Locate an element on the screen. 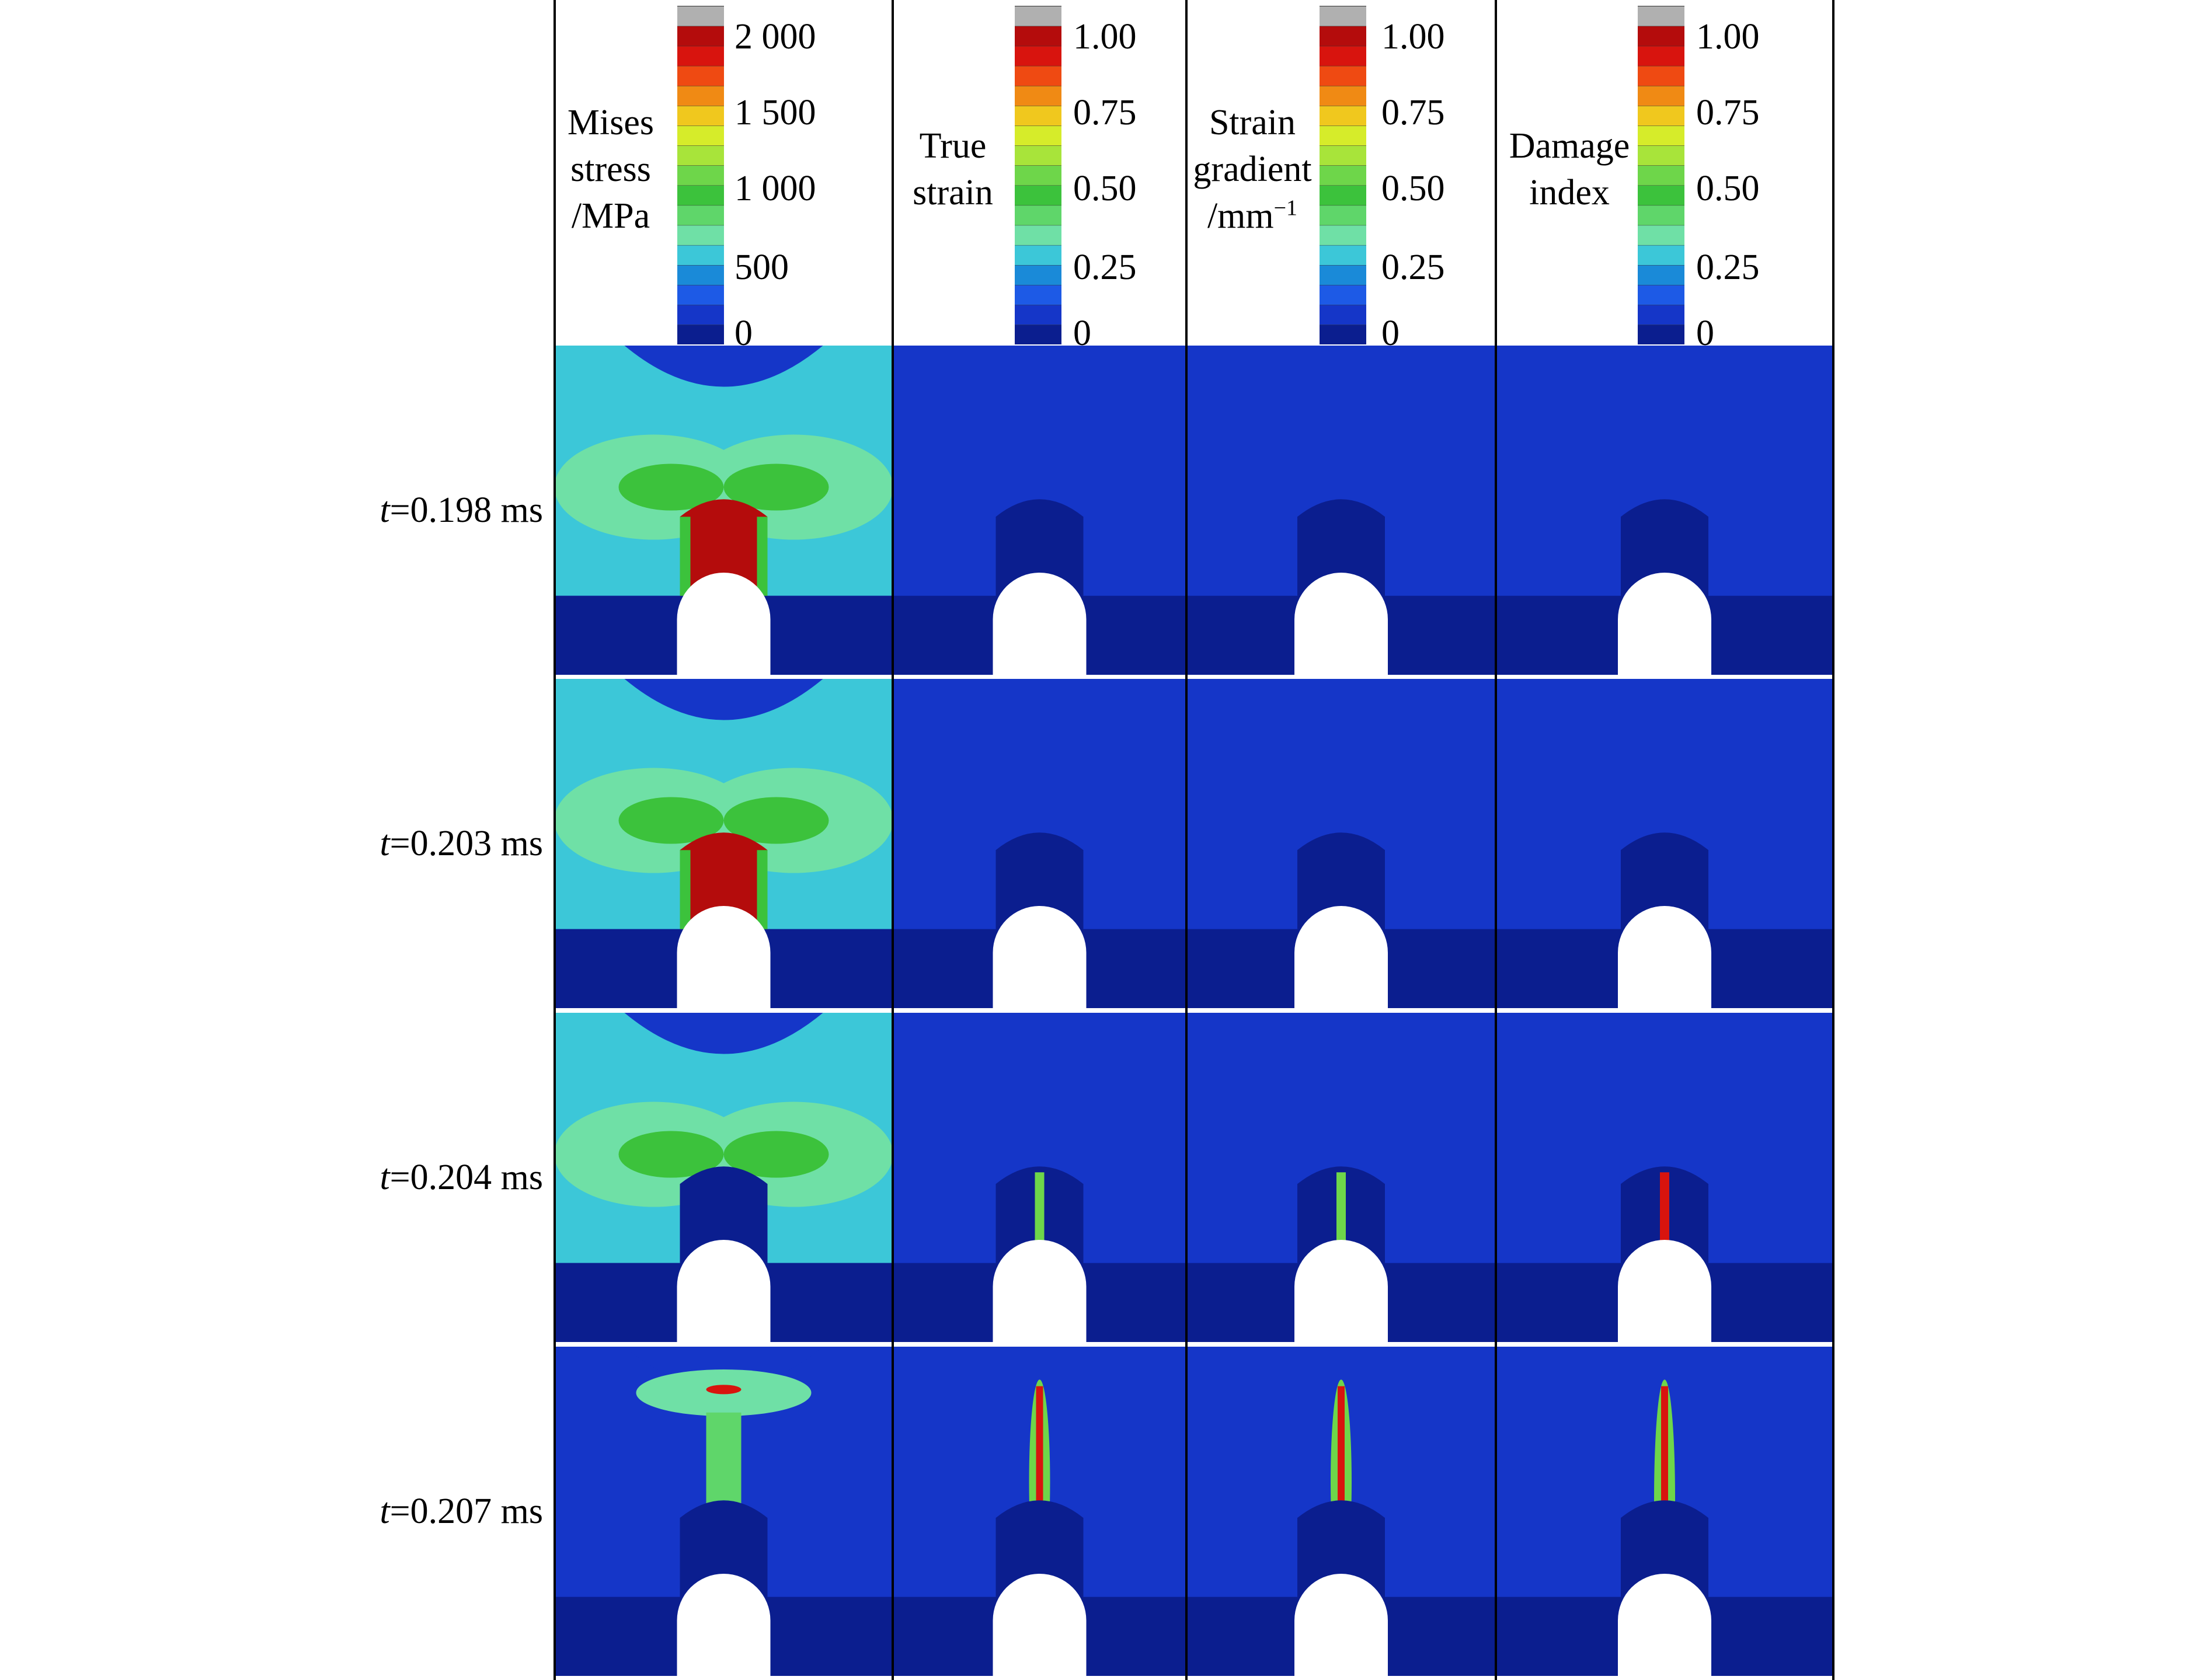 The height and width of the screenshot is (1680, 2207). contour-panel-r3-c1 is located at coordinates (724, 1177).